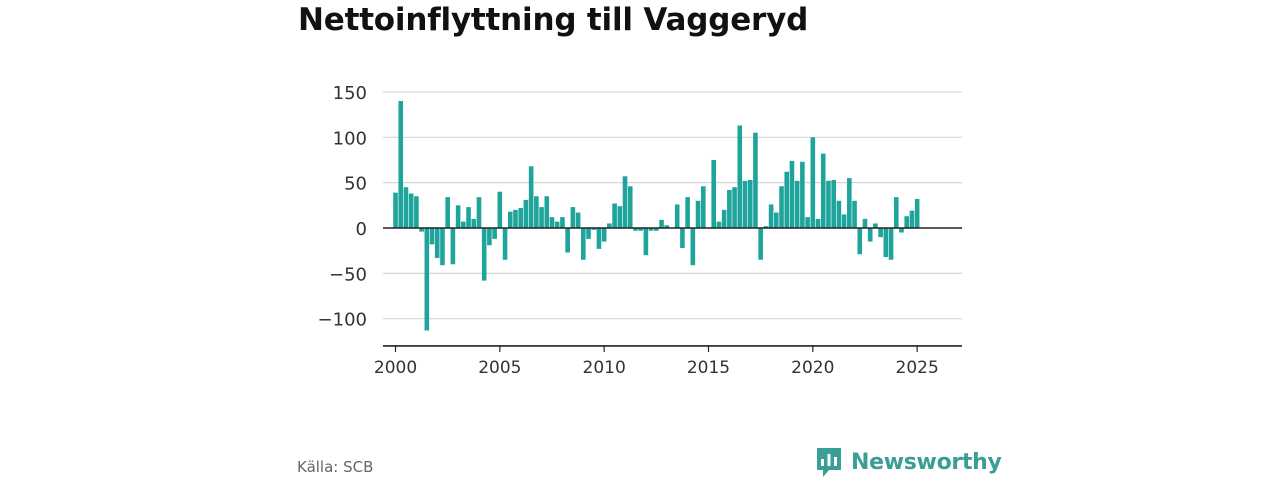  I want to click on x-tick-label: 2015, so click(708, 368).